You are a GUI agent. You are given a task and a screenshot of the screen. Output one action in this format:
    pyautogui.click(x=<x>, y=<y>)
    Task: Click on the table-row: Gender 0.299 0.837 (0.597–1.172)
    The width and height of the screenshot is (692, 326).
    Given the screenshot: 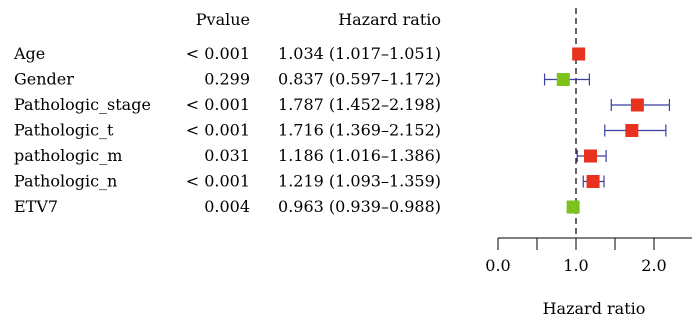 What is the action you would take?
    pyautogui.click(x=227, y=79)
    